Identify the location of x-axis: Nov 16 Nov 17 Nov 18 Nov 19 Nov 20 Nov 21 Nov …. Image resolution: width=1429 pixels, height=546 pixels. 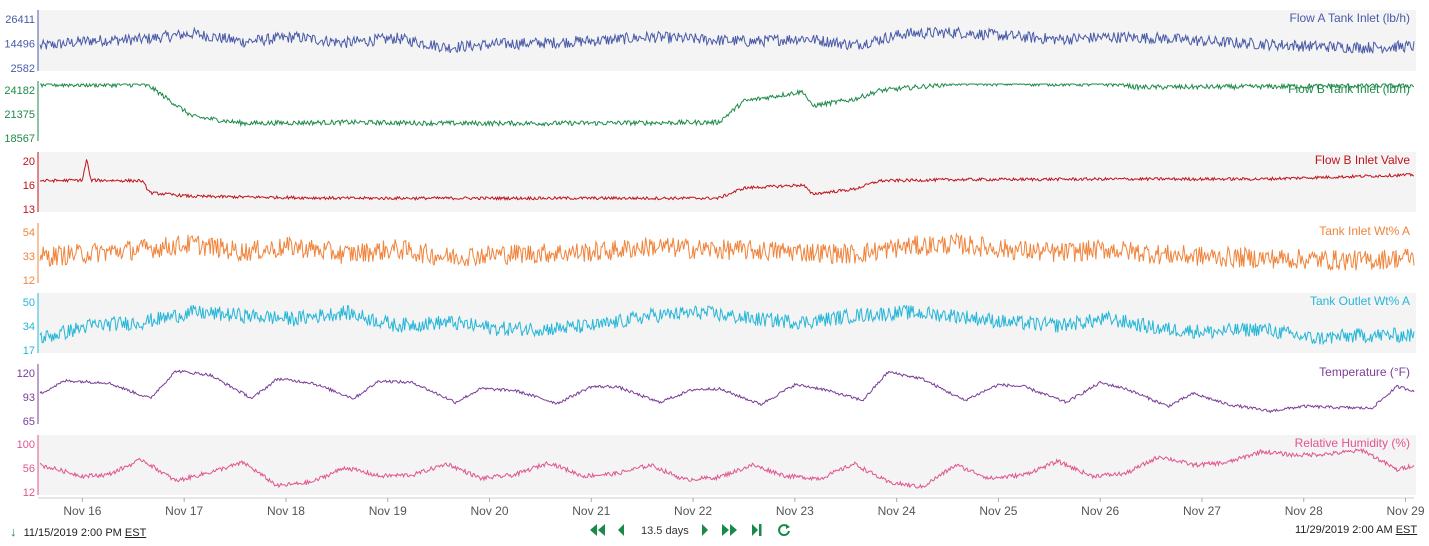
(731, 507).